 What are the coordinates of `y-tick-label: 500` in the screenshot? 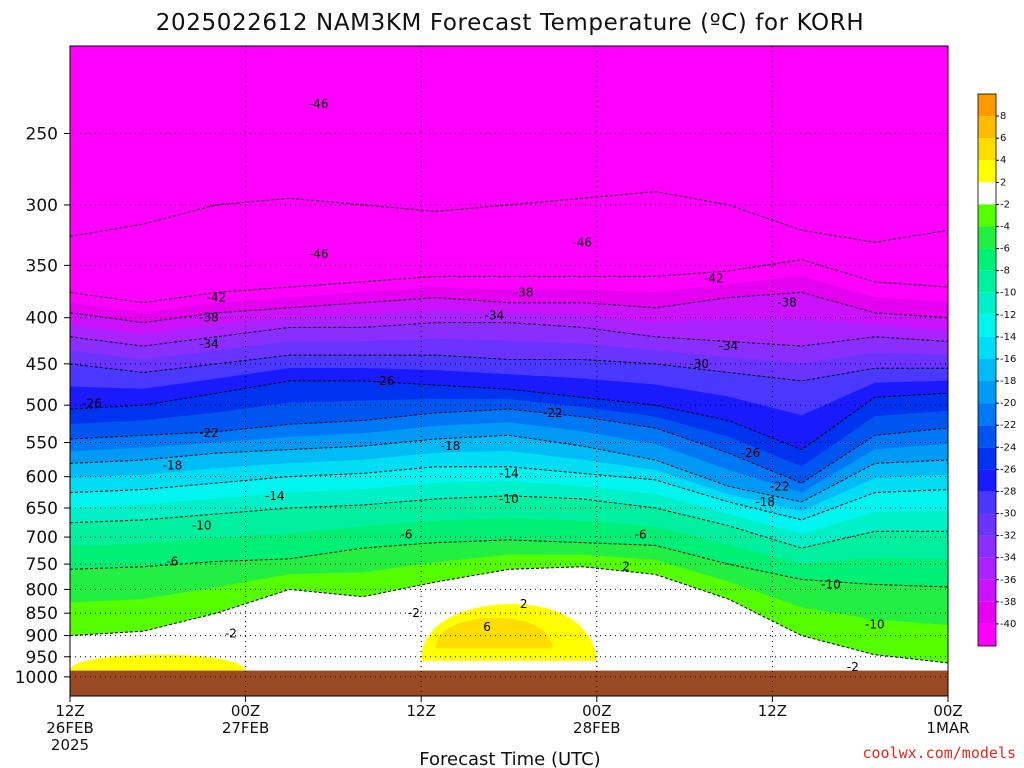 It's located at (42, 406).